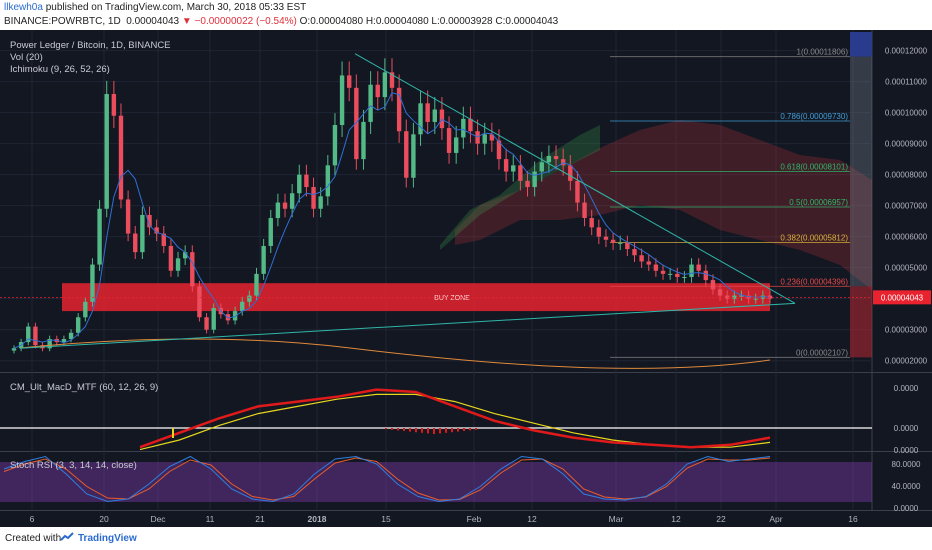 The width and height of the screenshot is (932, 550). I want to click on fib-level-label: 0(0.00002107), so click(822, 352).